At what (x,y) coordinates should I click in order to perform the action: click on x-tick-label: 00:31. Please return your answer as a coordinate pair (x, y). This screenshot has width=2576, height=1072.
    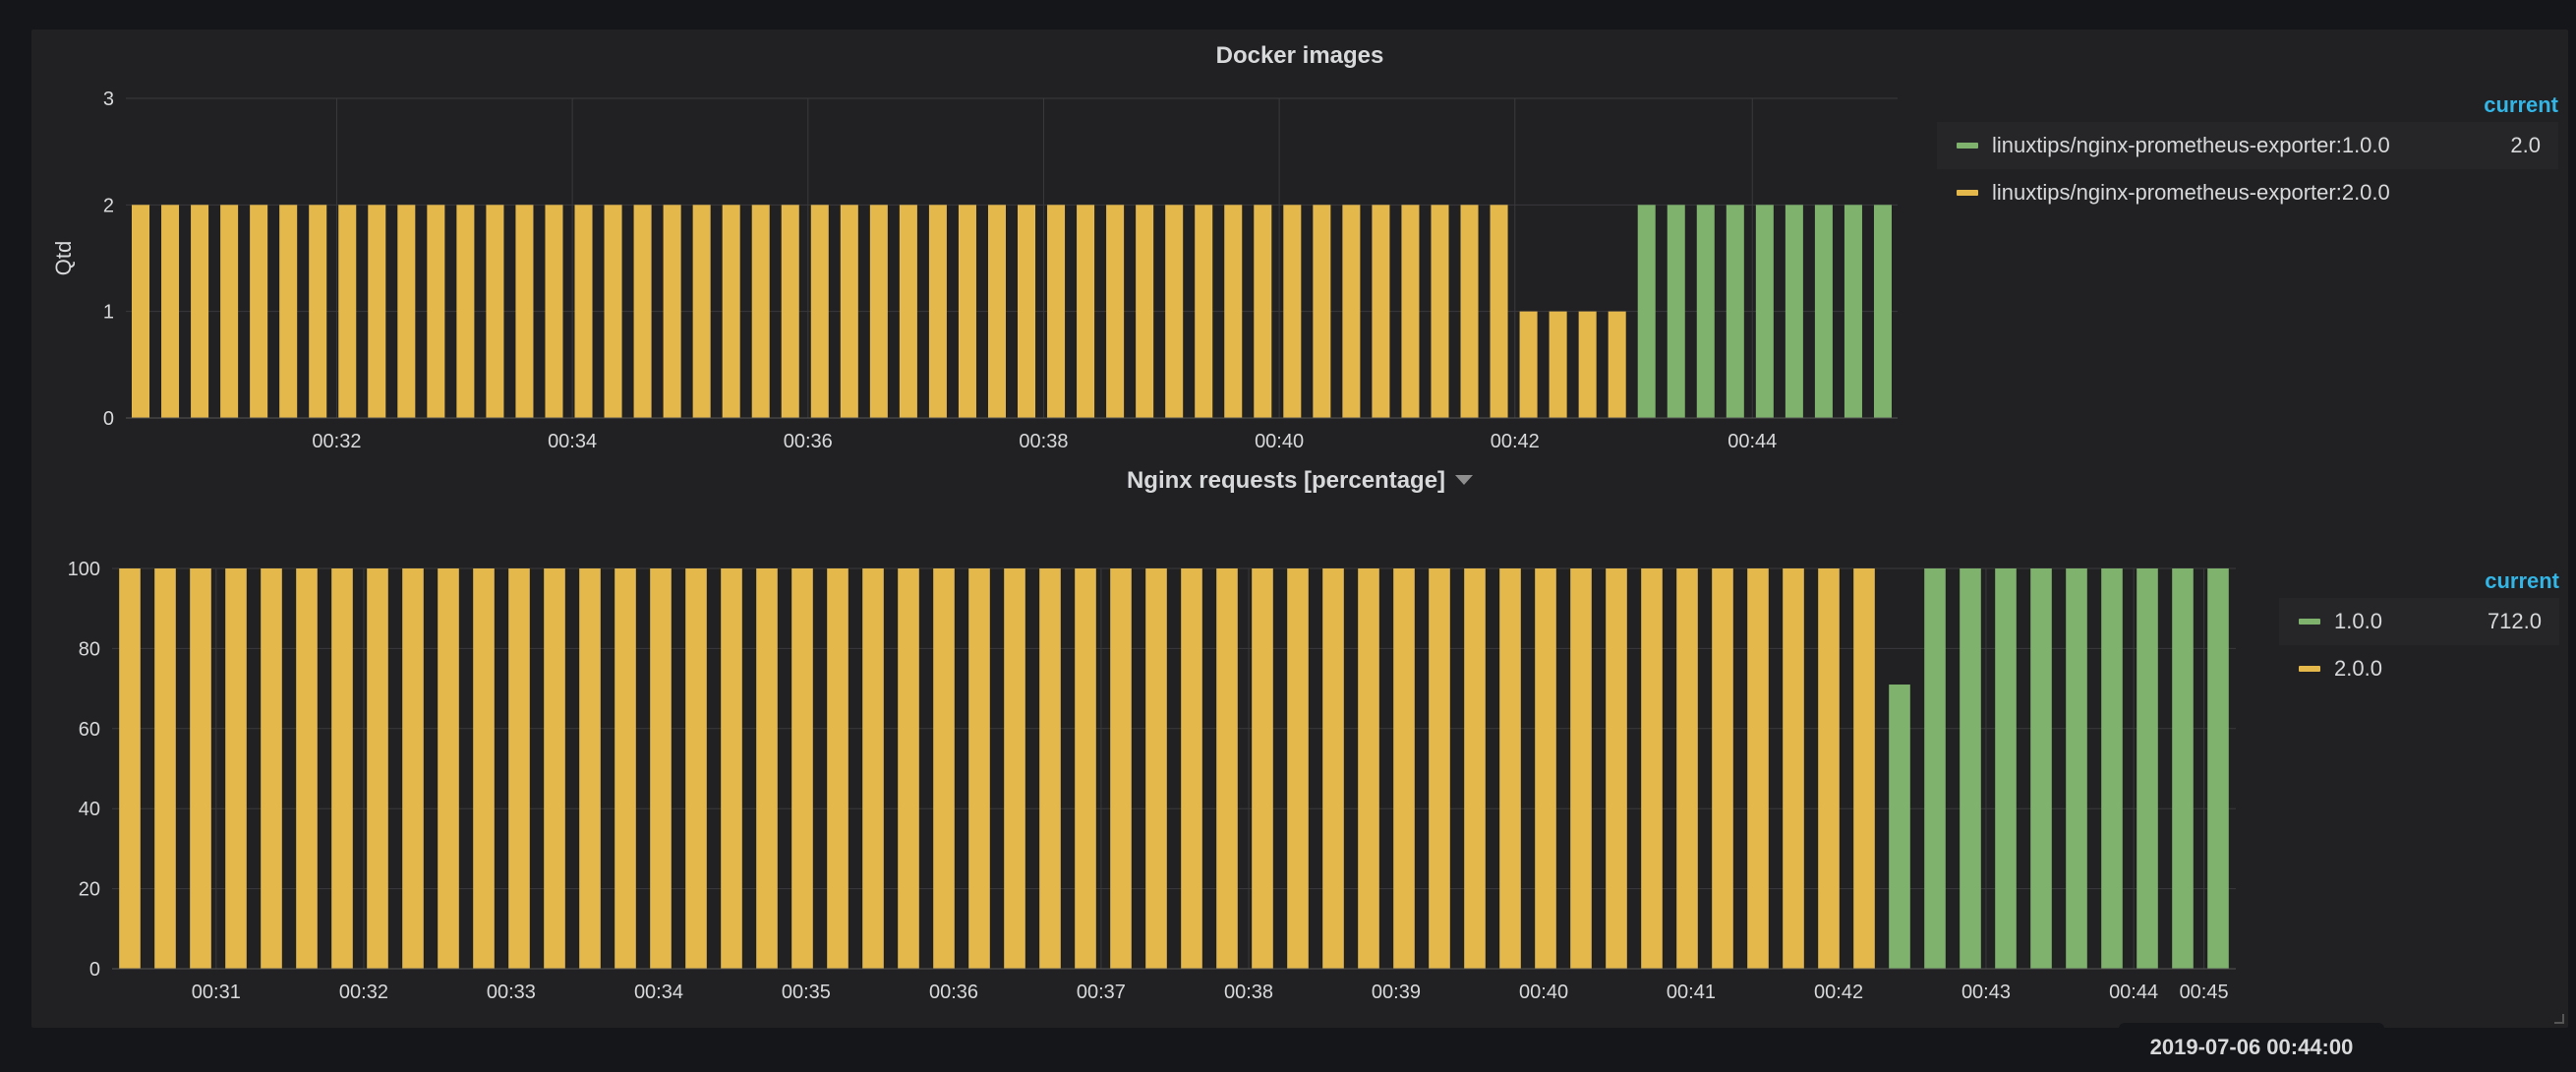
    Looking at the image, I should click on (216, 993).